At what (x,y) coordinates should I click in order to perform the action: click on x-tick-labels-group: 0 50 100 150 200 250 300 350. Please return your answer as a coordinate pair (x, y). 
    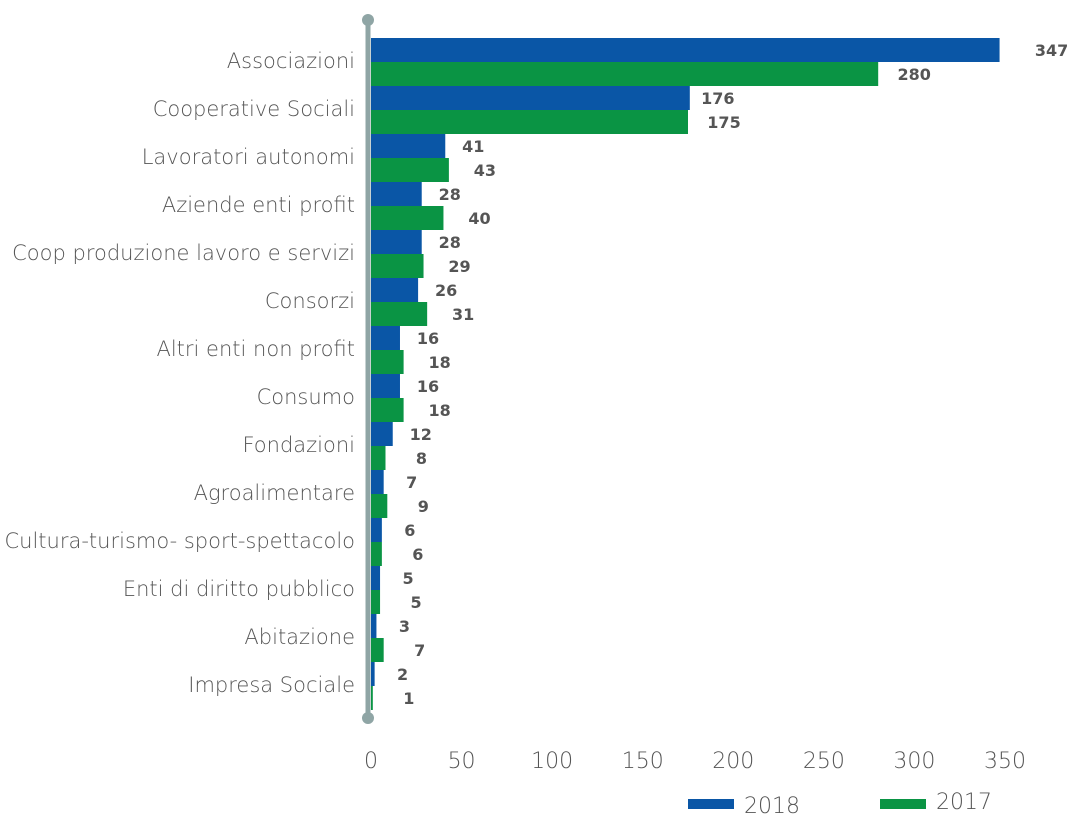
    Looking at the image, I should click on (695, 761).